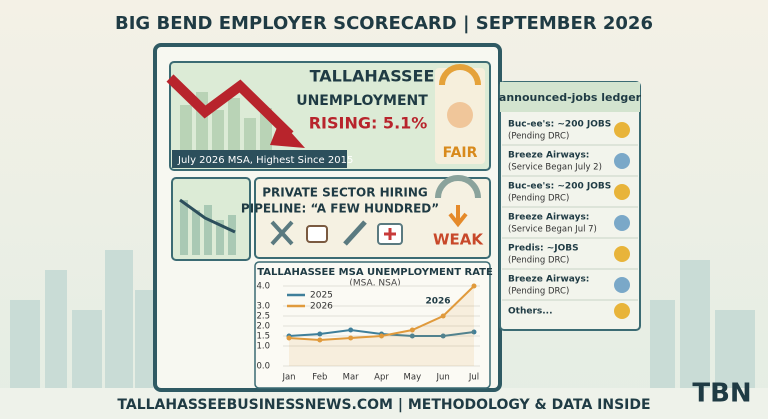 The width and height of the screenshot is (768, 419). I want to click on card-title: PRIVATE SECTOR HIRING, so click(344, 193).